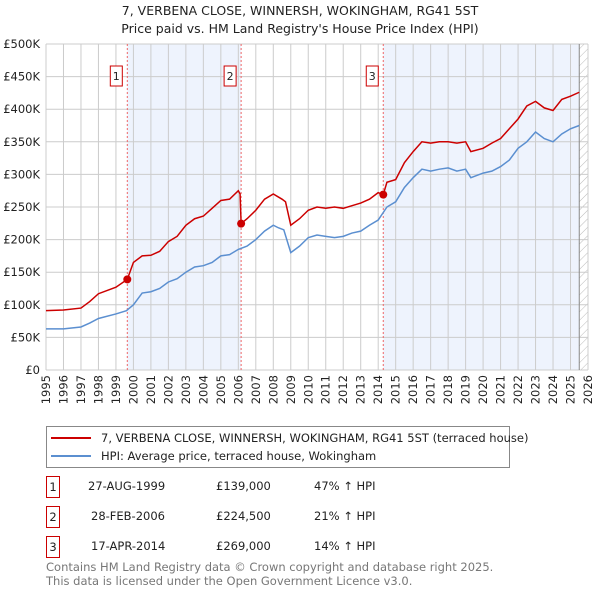  I want to click on x-tick-label: 2020, so click(483, 389).